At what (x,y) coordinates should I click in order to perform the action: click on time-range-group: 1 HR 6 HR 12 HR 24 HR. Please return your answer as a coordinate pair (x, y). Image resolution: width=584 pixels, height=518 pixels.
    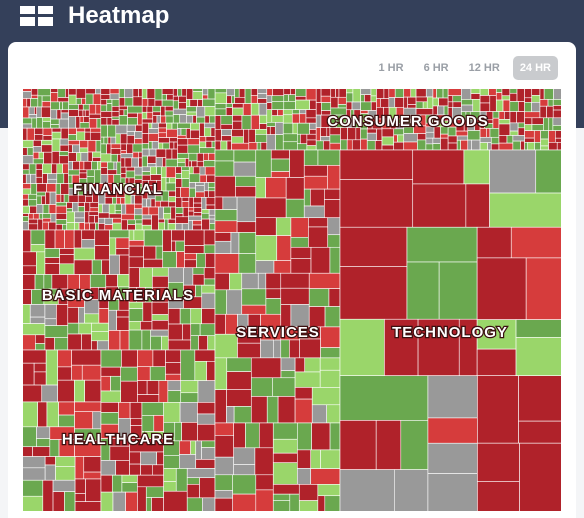
    Looking at the image, I should click on (465, 68).